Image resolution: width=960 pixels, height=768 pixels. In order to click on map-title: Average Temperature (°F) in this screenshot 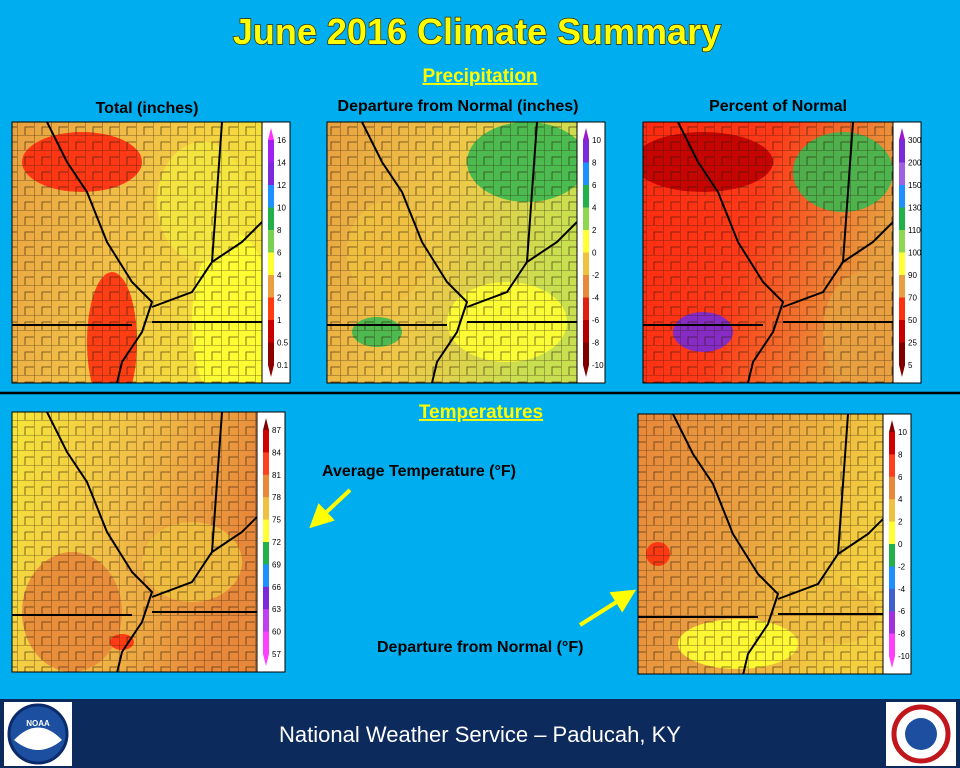, I will do `click(419, 471)`.